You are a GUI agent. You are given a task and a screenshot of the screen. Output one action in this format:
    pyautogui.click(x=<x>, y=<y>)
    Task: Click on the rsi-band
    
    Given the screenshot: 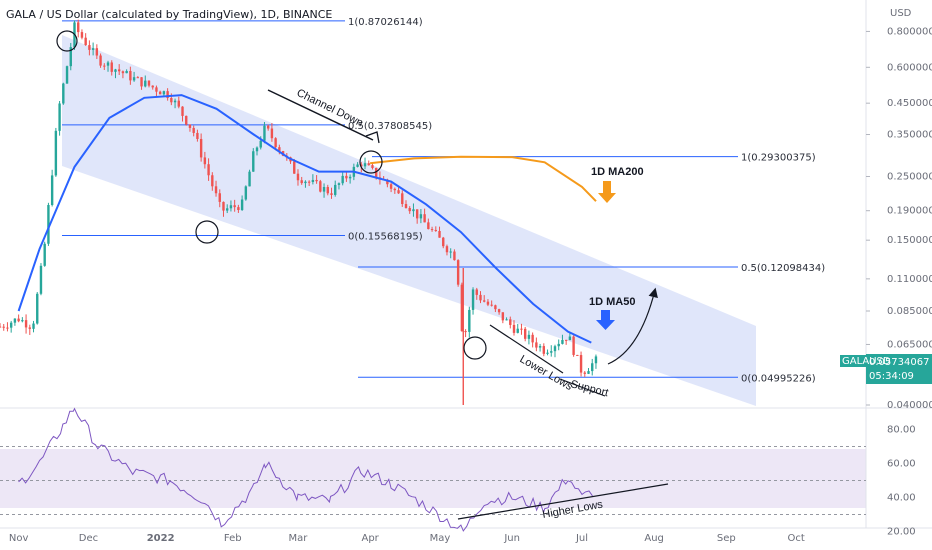 What is the action you would take?
    pyautogui.click(x=433, y=478)
    